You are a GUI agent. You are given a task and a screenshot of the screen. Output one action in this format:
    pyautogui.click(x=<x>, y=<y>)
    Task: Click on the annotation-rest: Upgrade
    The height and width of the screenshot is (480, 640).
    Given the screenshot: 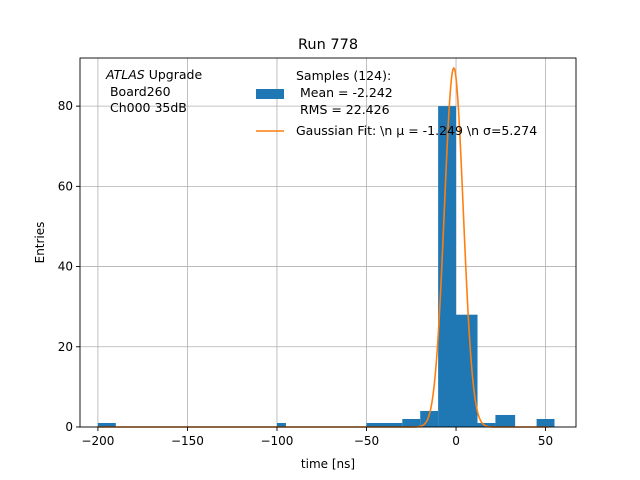 What is the action you would take?
    pyautogui.click(x=174, y=74)
    